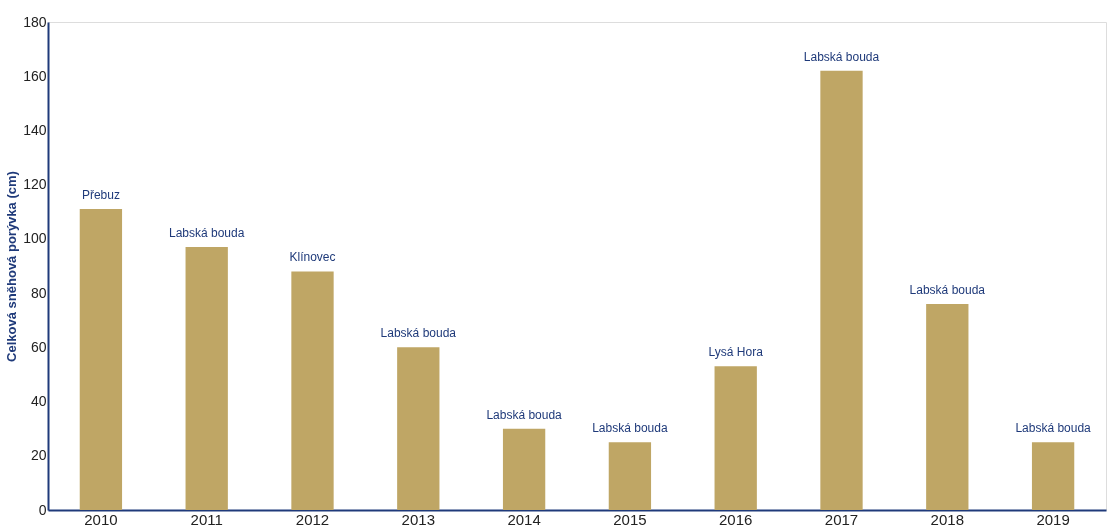 The height and width of the screenshot is (532, 1116). Describe the element at coordinates (35, 184) in the screenshot. I see `y-tick-label: 120` at that location.